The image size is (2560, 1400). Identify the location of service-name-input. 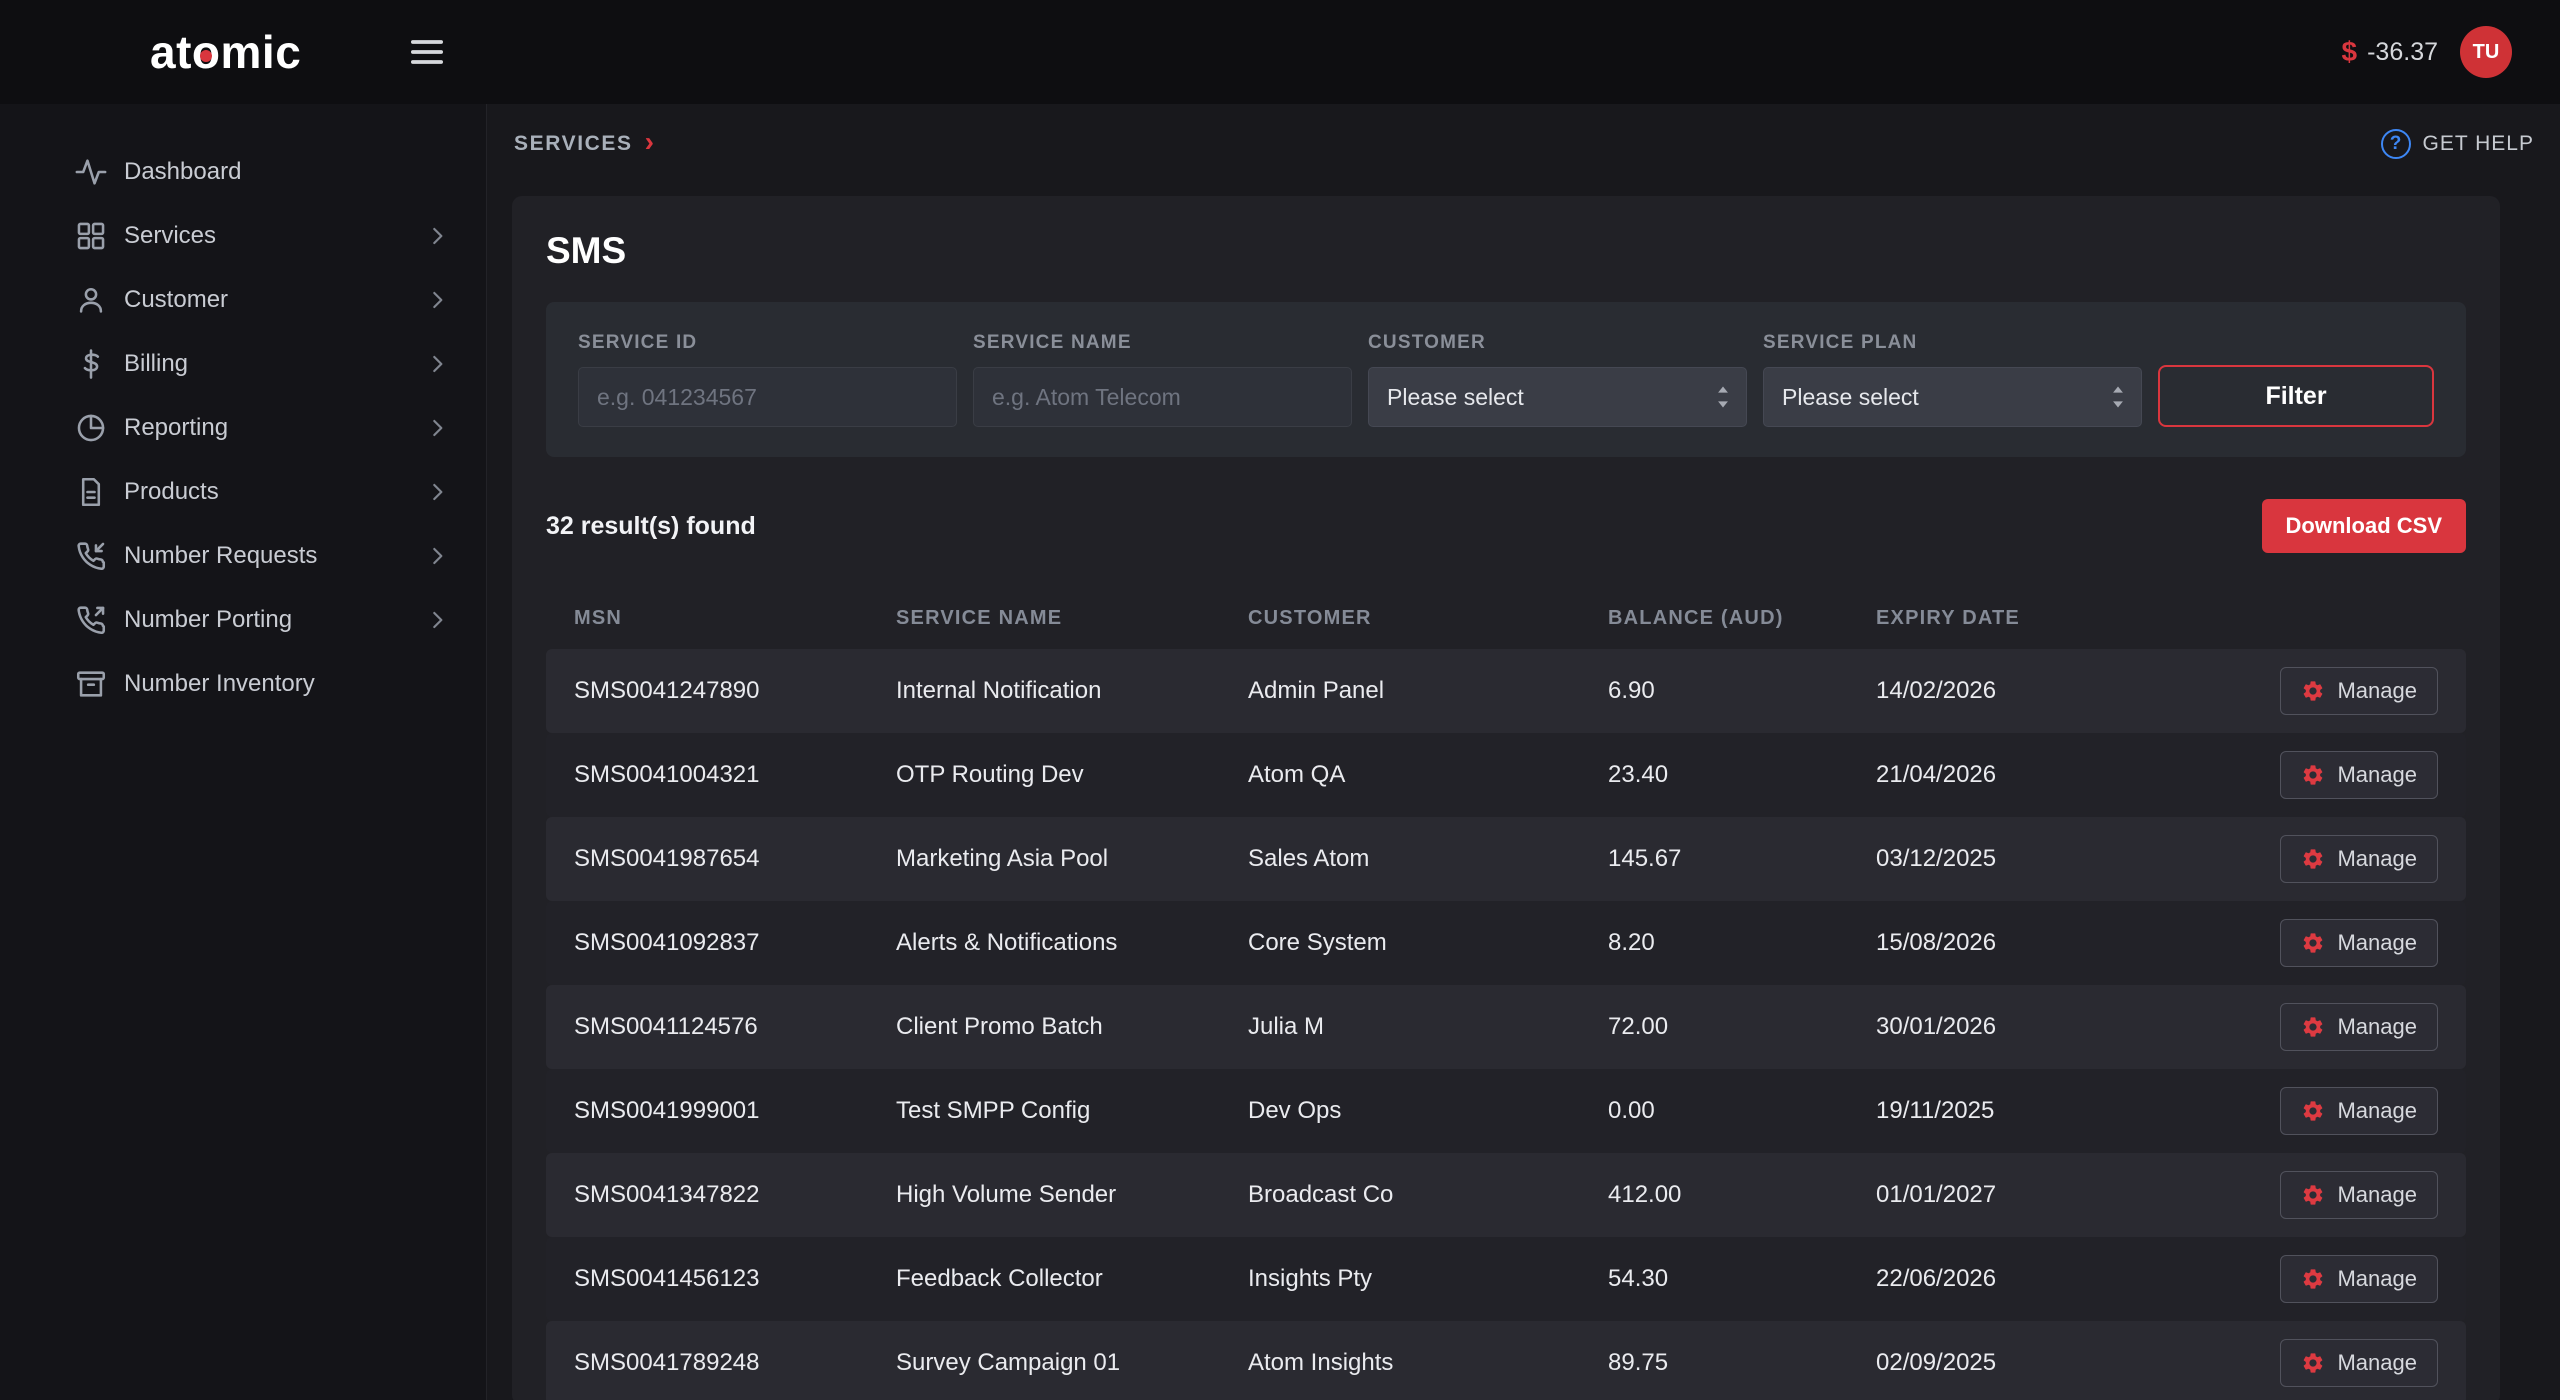
(1162, 397).